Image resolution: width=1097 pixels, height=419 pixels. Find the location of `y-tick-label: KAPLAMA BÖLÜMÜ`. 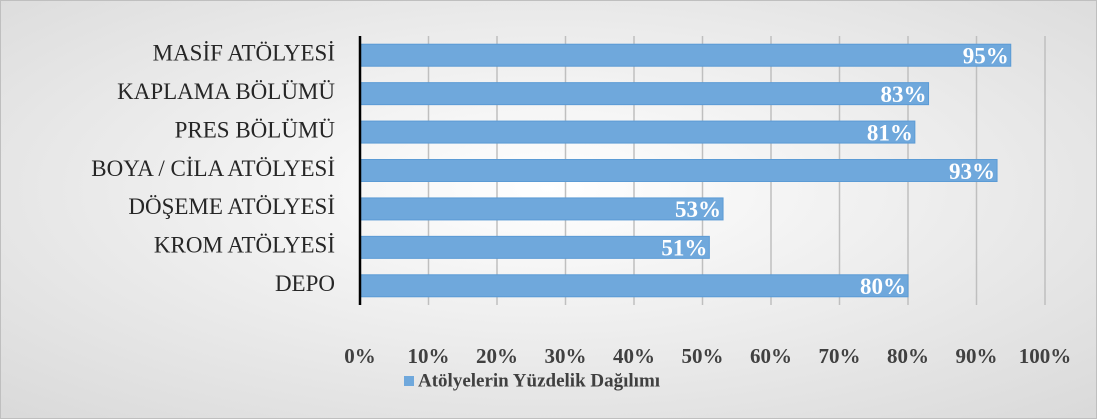

y-tick-label: KAPLAMA BÖLÜMÜ is located at coordinates (226, 91).